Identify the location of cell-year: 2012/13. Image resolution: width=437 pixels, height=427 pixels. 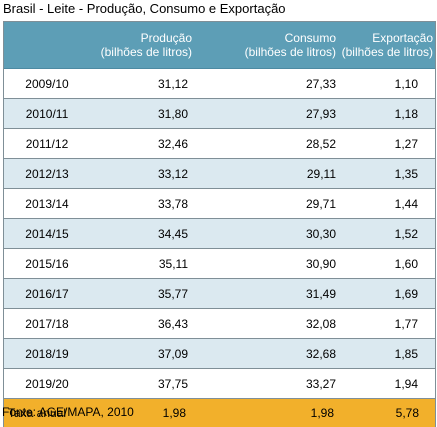
(47, 173).